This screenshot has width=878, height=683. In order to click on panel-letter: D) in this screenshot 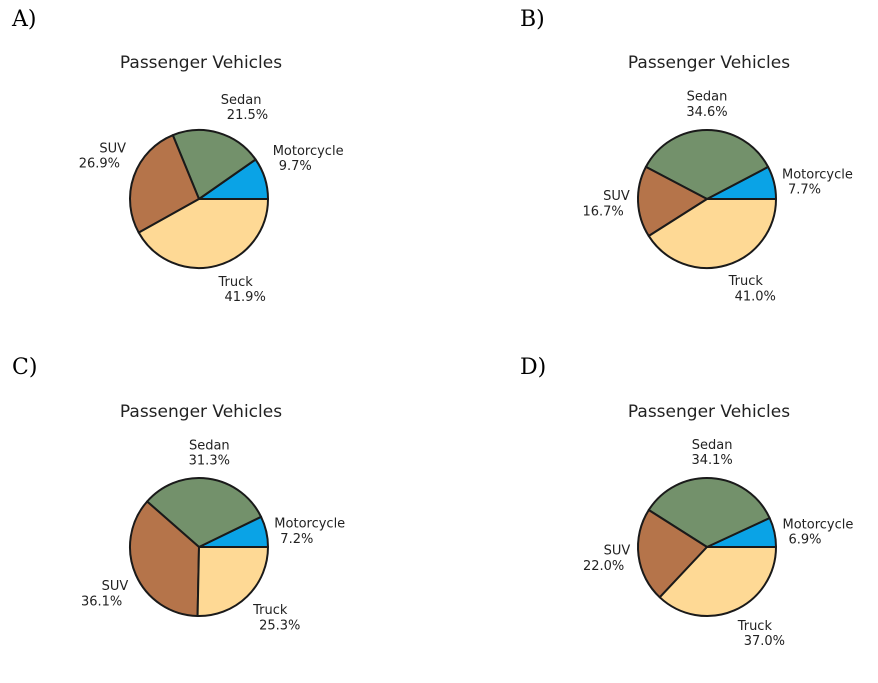, I will do `click(533, 367)`.